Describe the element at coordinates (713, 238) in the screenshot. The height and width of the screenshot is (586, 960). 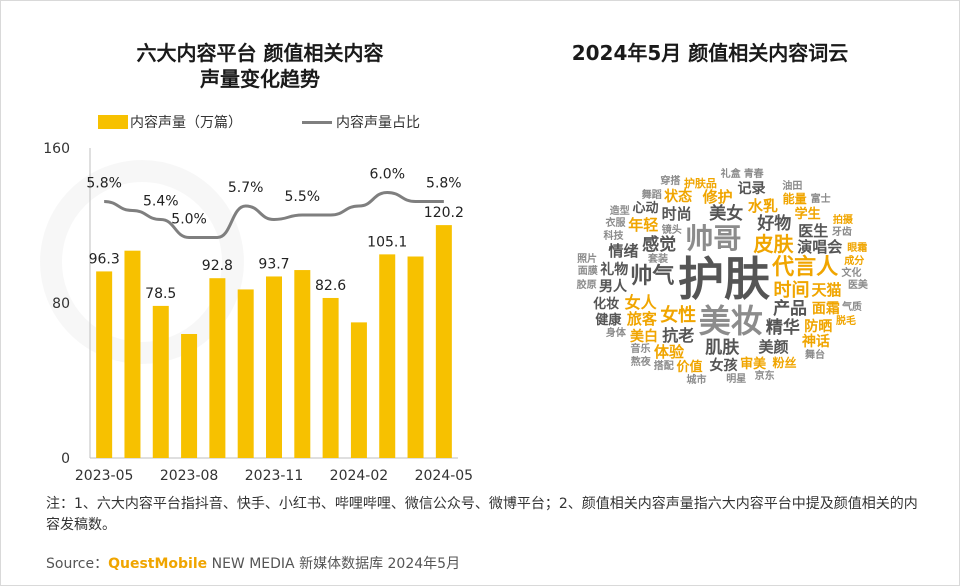
I see `word-cloud-word: 帅哥` at that location.